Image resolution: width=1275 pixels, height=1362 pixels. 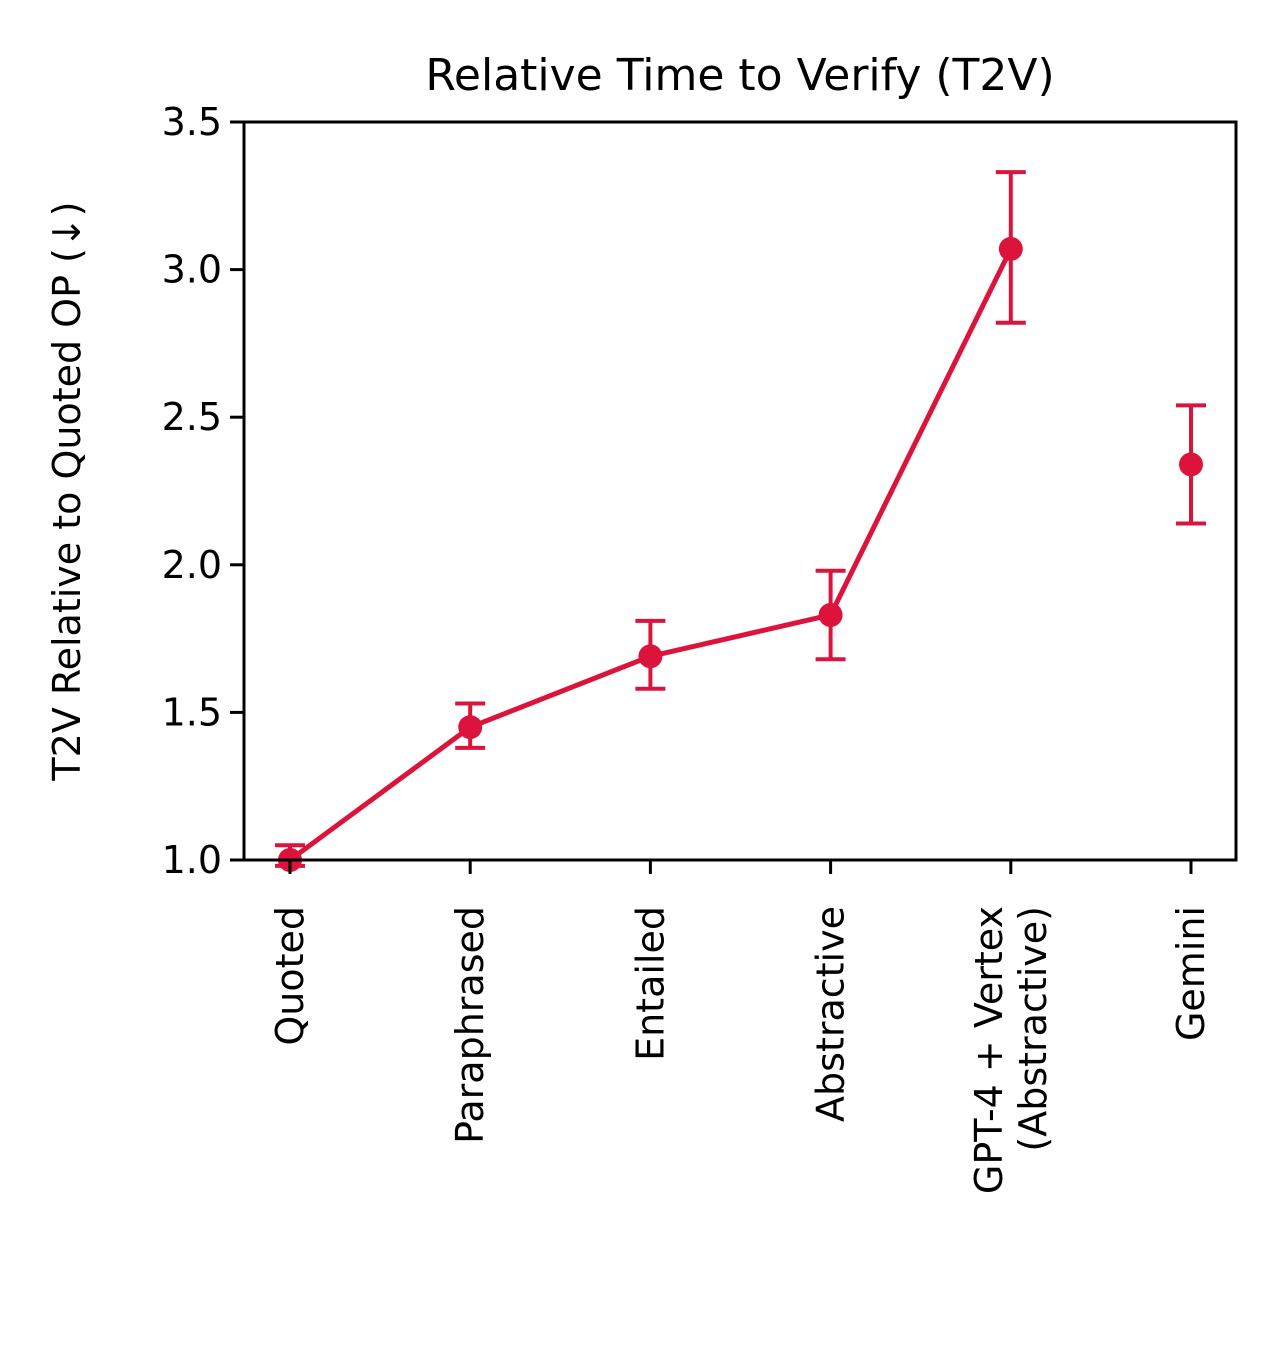 I want to click on y-tick-label: 2.0, so click(x=192, y=565).